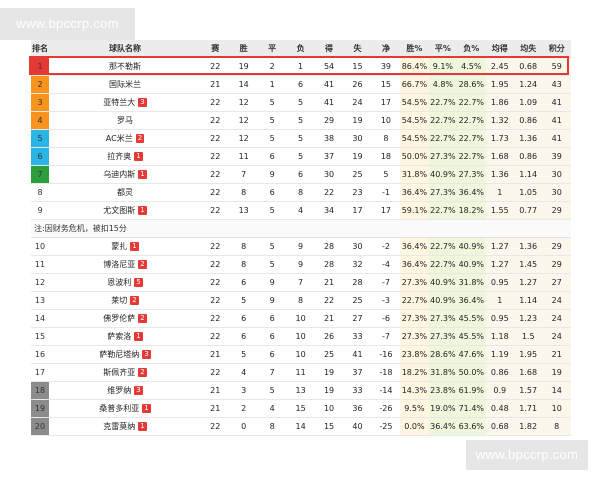 Image resolution: width=600 pixels, height=480 pixels. Describe the element at coordinates (357, 354) in the screenshot. I see `goals-against-cell: 41` at that location.